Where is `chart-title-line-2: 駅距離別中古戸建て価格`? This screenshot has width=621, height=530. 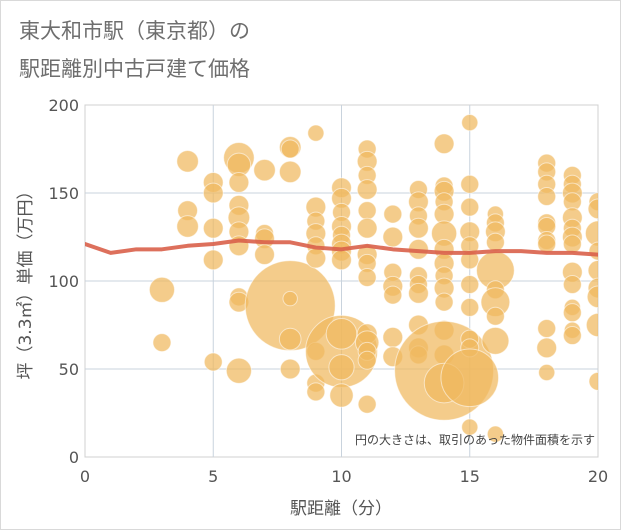
chart-title-line-2: 駅距離別中古戸建て価格 is located at coordinates (134, 69).